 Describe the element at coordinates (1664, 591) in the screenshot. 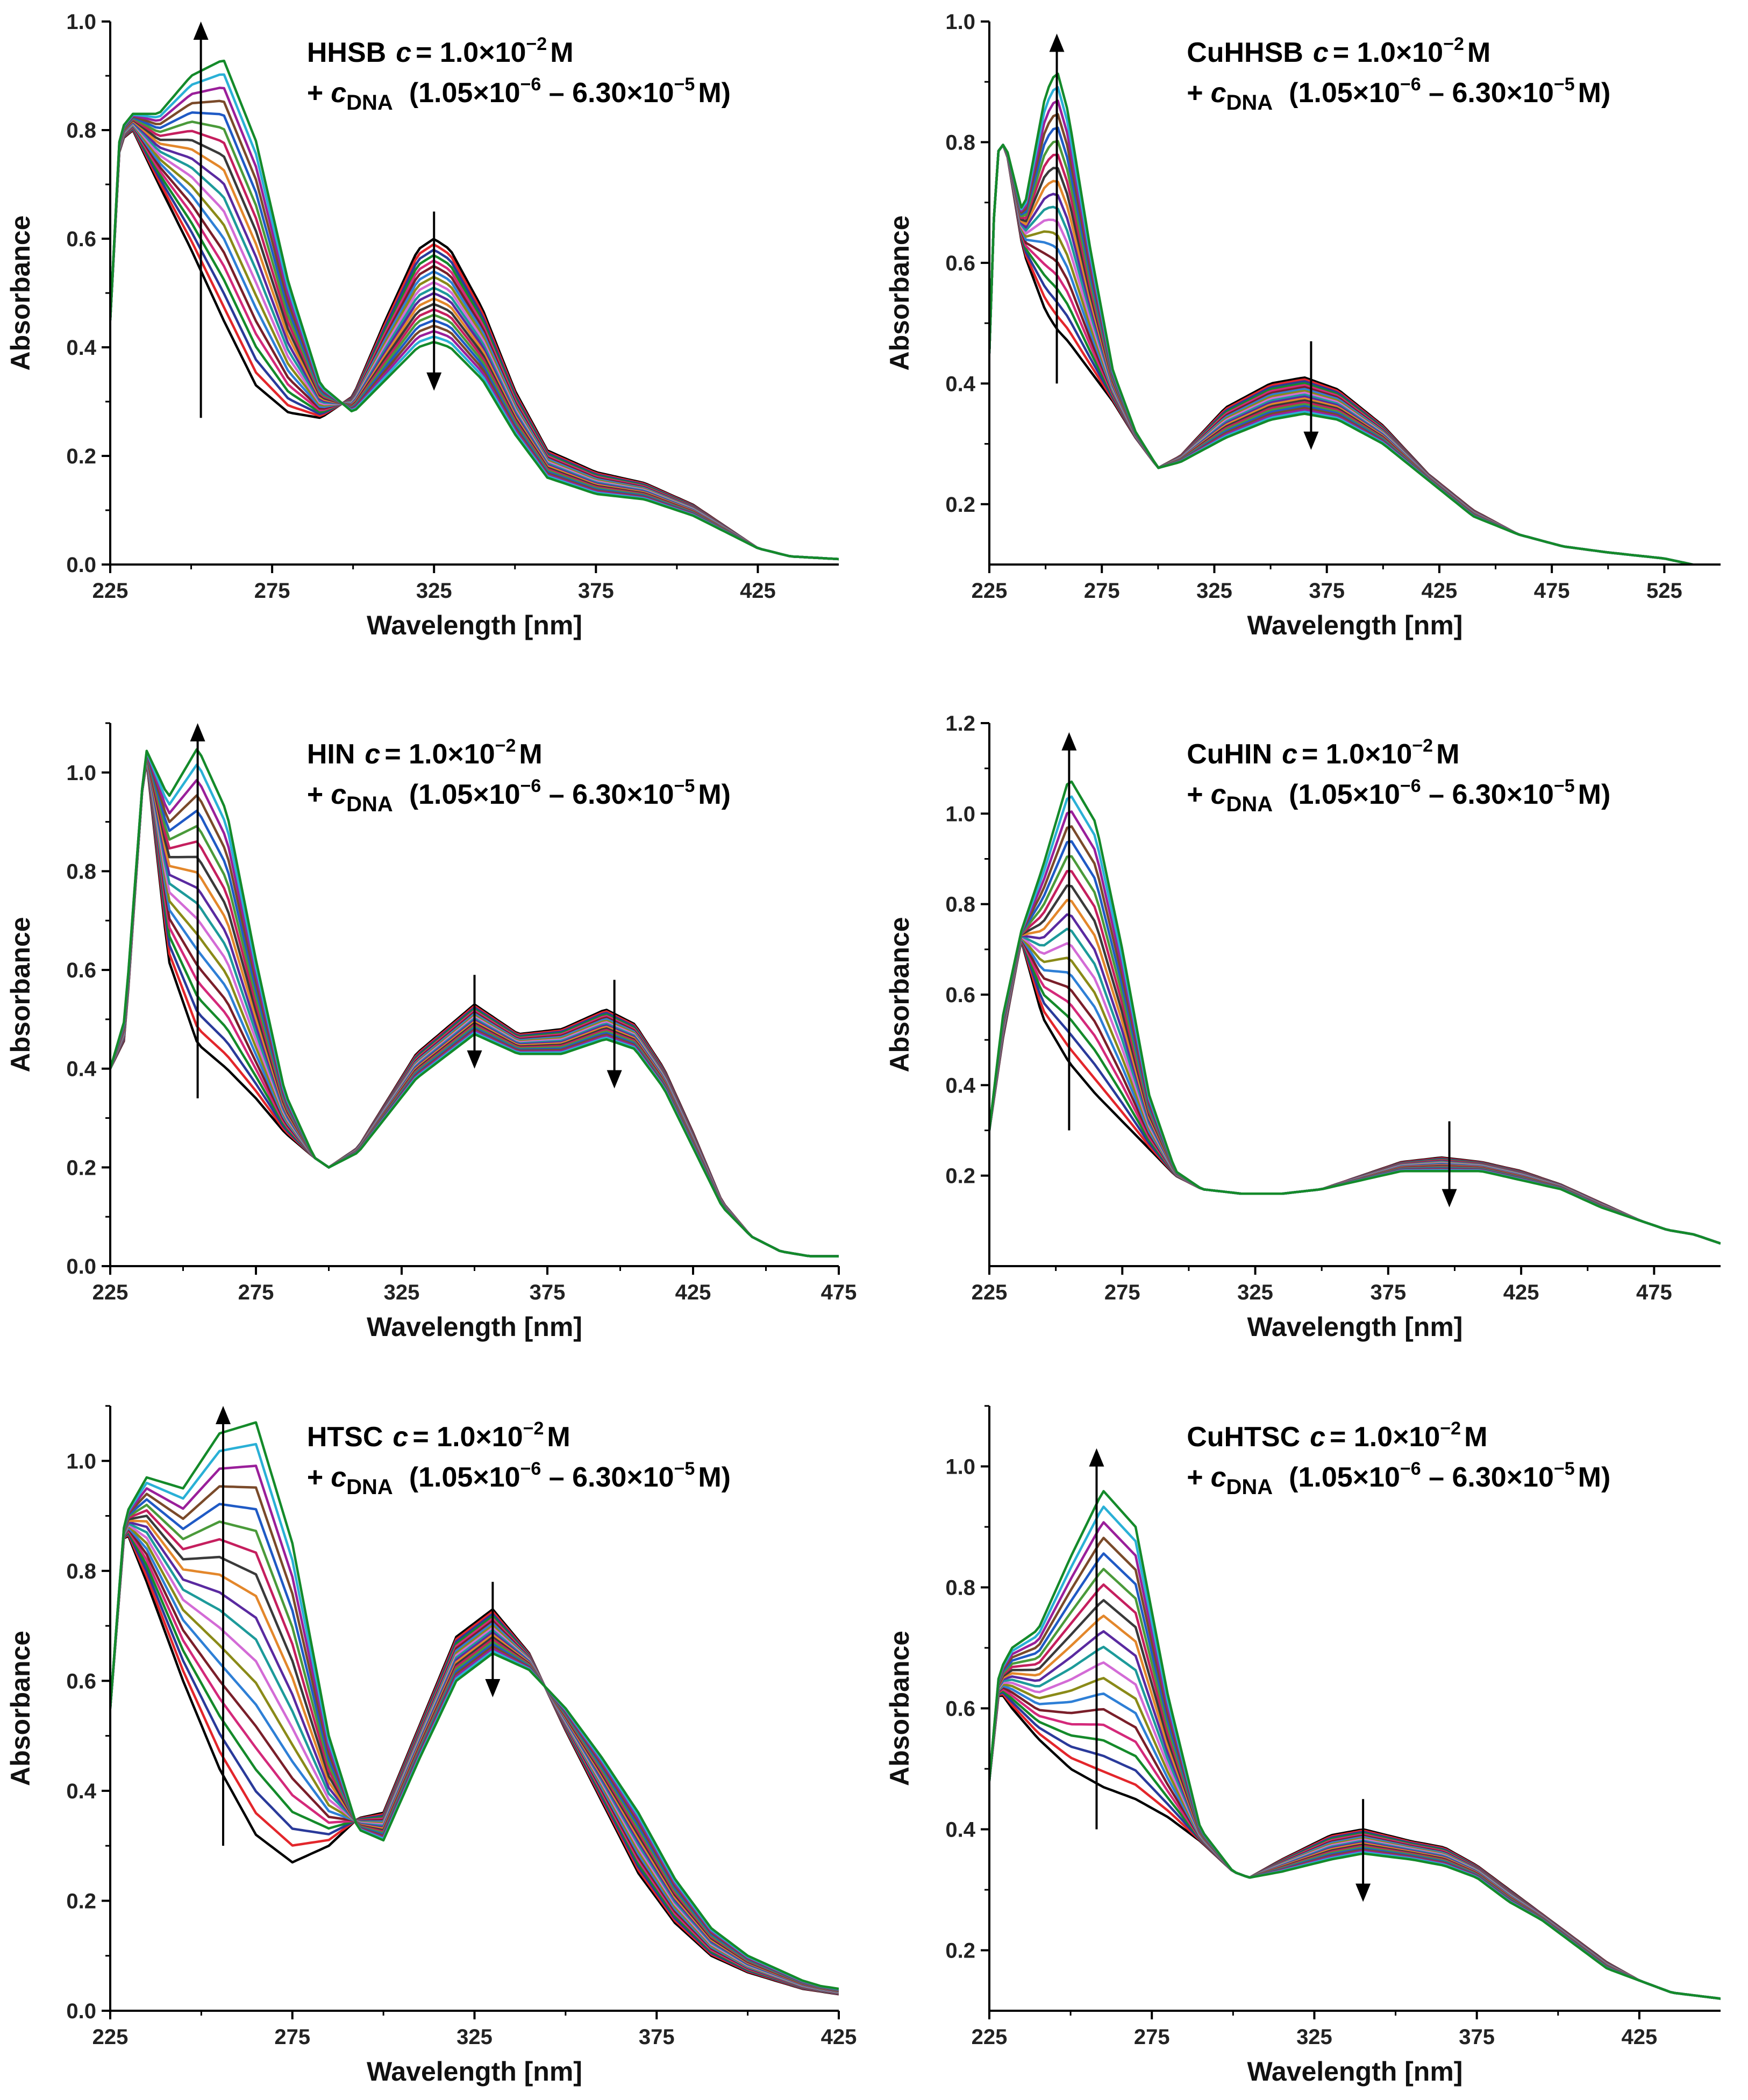

I see `x-tick-label: 525` at that location.